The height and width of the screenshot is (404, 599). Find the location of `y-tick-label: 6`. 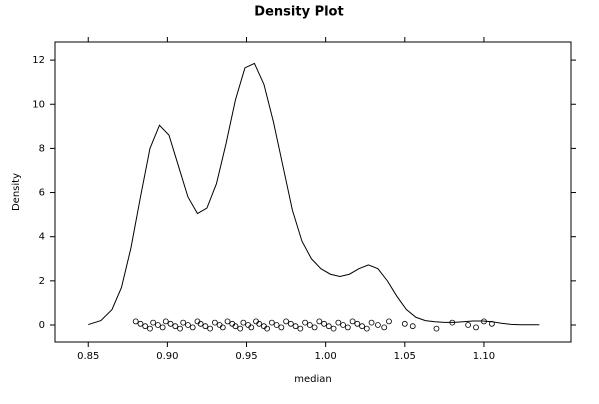

y-tick-label: 6 is located at coordinates (42, 193).